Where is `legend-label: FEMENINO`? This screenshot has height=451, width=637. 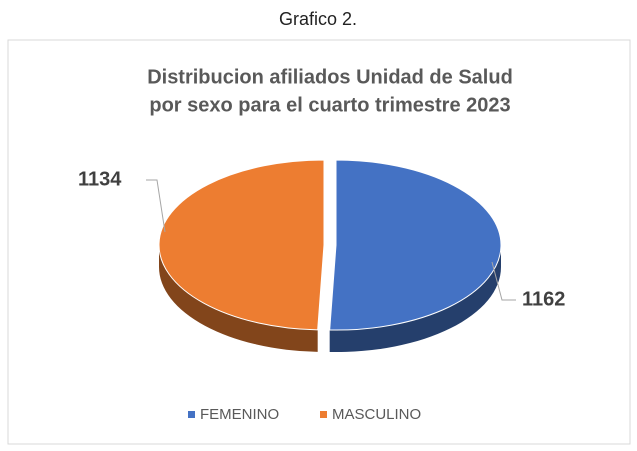
legend-label: FEMENINO is located at coordinates (239, 414).